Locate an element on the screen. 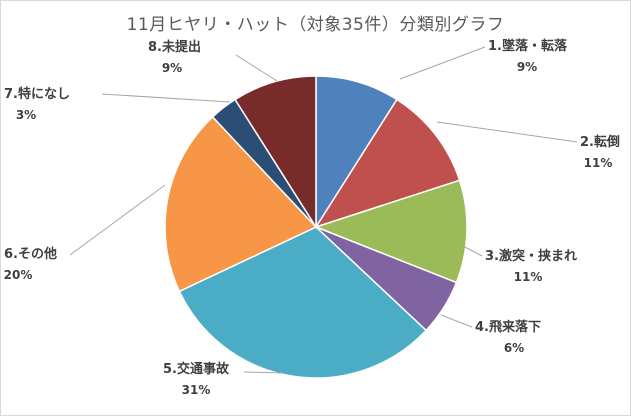 Image resolution: width=631 pixels, height=416 pixels. slice-label-2: 2.転倒 is located at coordinates (600, 142).